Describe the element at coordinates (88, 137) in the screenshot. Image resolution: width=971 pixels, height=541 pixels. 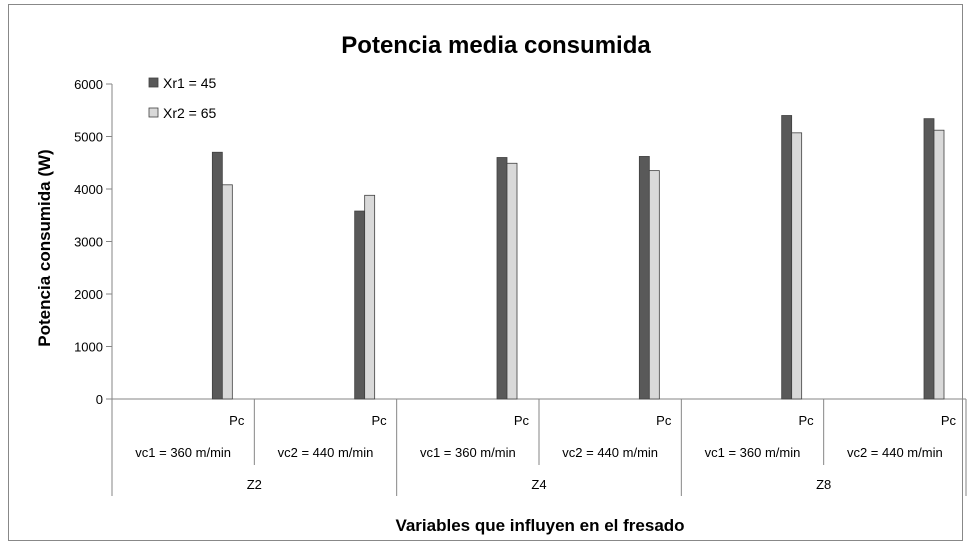
I see `y-tick-label: 5000` at that location.